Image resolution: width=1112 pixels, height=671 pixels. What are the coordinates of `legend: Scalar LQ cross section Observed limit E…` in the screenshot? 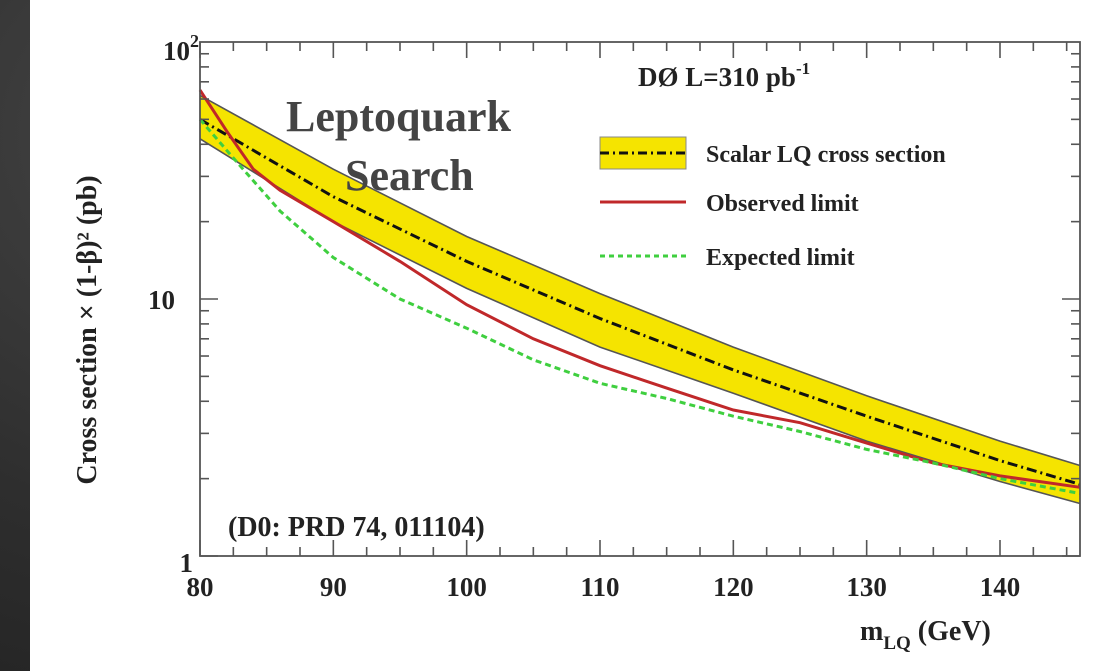 It's located at (772, 203).